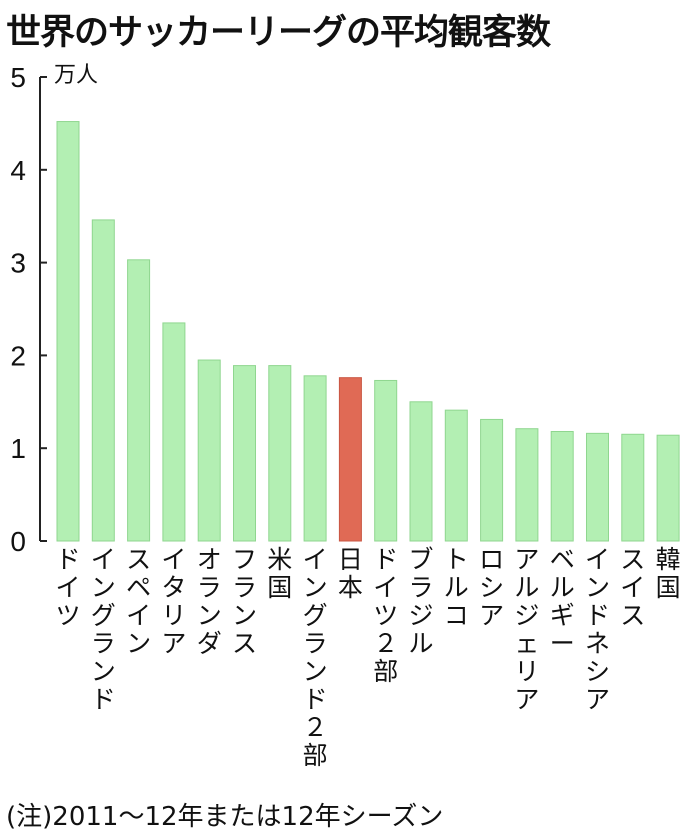 The width and height of the screenshot is (696, 834). I want to click on category-label: ロシア, so click(491, 587).